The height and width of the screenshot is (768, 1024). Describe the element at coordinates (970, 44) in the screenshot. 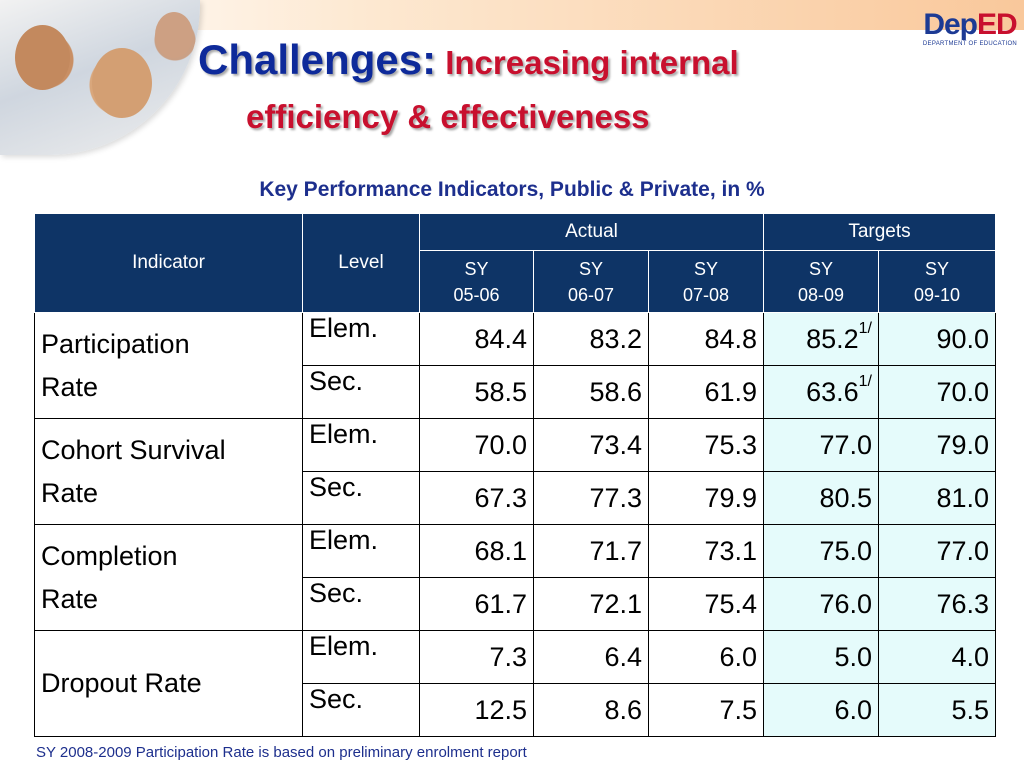

I see `logo-subtitle: DEPARTMENT OF EDUCATION` at that location.